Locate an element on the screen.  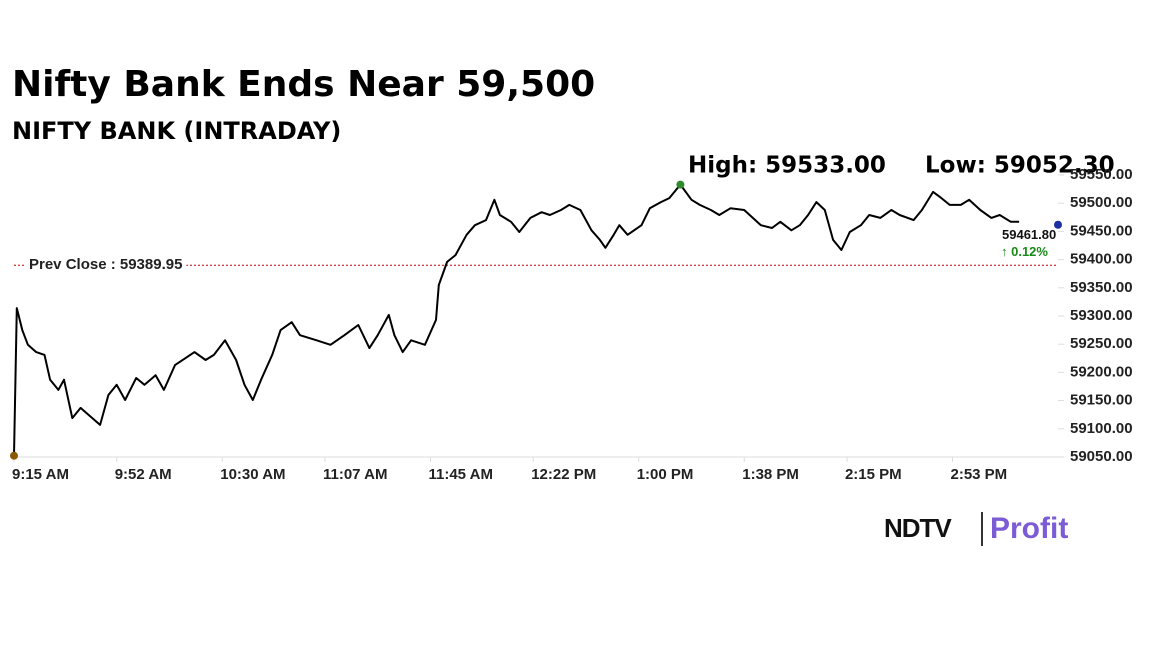
x-tick-label: 12:22 PM is located at coordinates (563, 474).